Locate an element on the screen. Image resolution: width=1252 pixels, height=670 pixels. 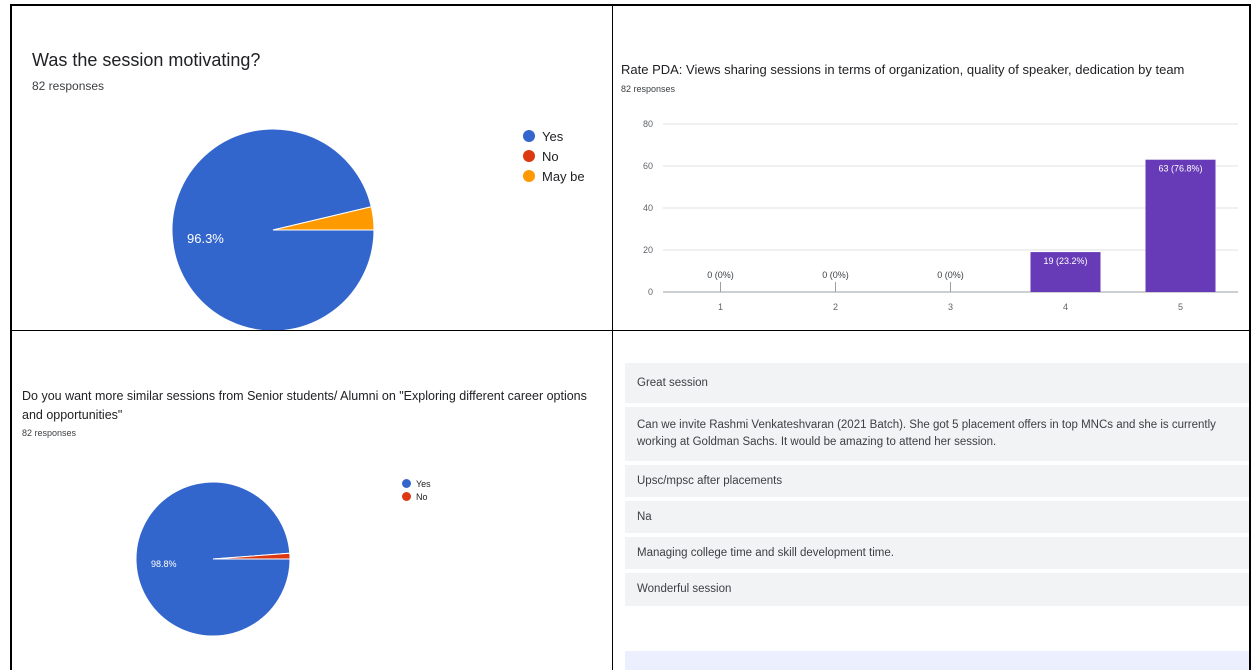
y-tick-label: 80 is located at coordinates (648, 124).